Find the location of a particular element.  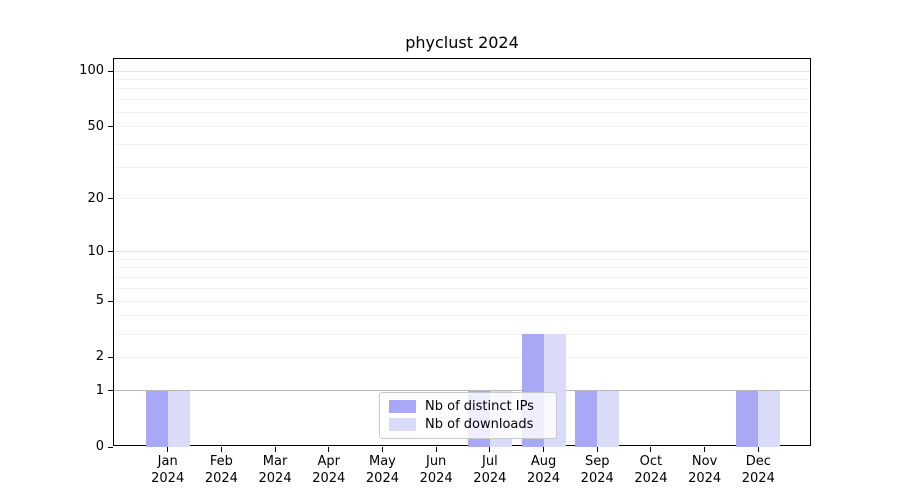

x-tick-label: May 2024 is located at coordinates (382, 470).